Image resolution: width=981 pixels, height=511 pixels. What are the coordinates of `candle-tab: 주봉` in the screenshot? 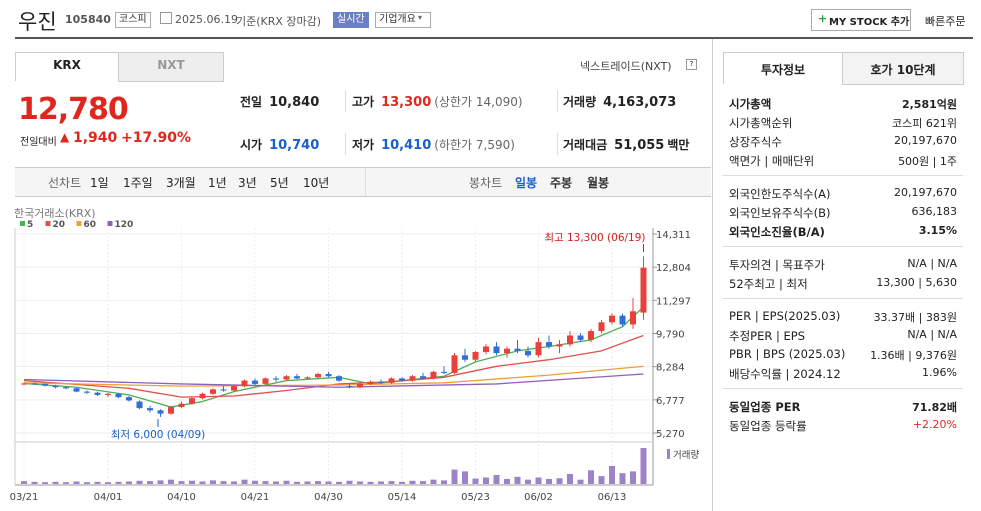 It's located at (561, 183).